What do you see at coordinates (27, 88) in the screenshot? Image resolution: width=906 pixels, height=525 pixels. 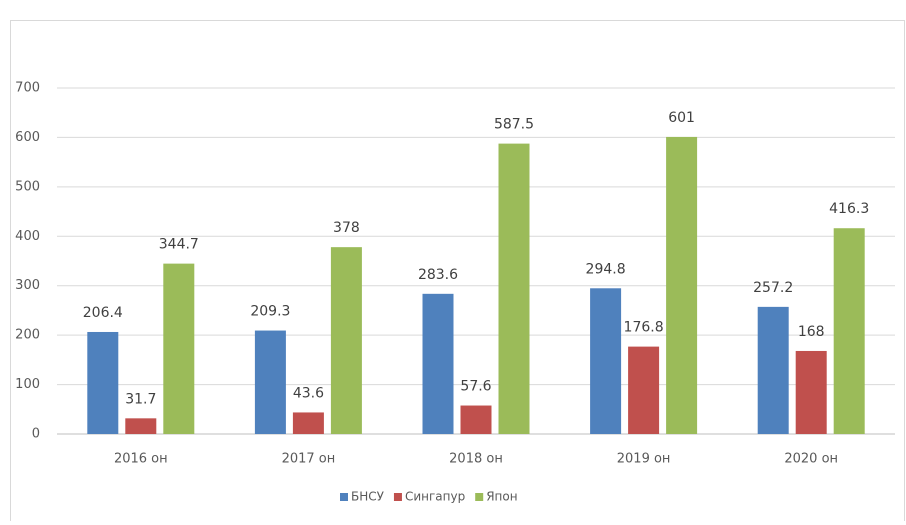 I see `y-tick-label: 700` at bounding box center [27, 88].